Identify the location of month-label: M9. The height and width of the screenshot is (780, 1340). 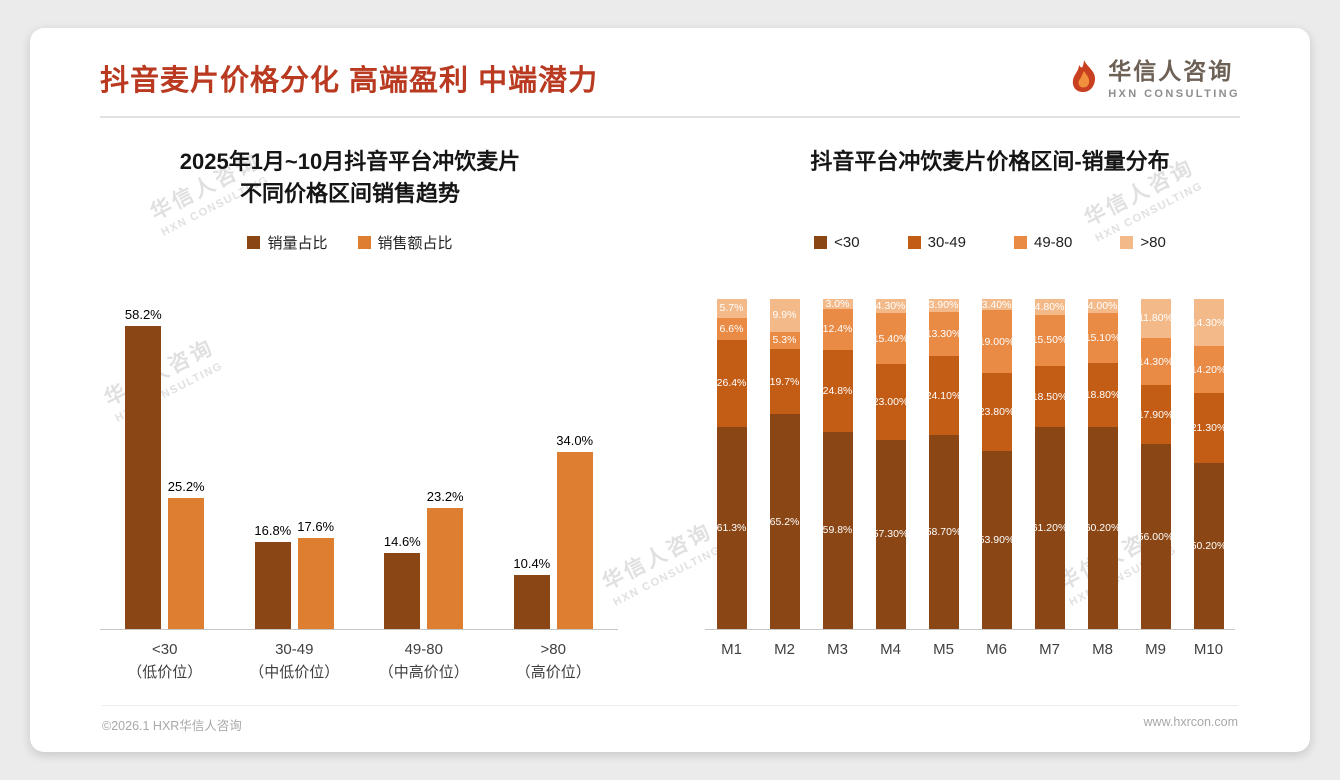
(1155, 649).